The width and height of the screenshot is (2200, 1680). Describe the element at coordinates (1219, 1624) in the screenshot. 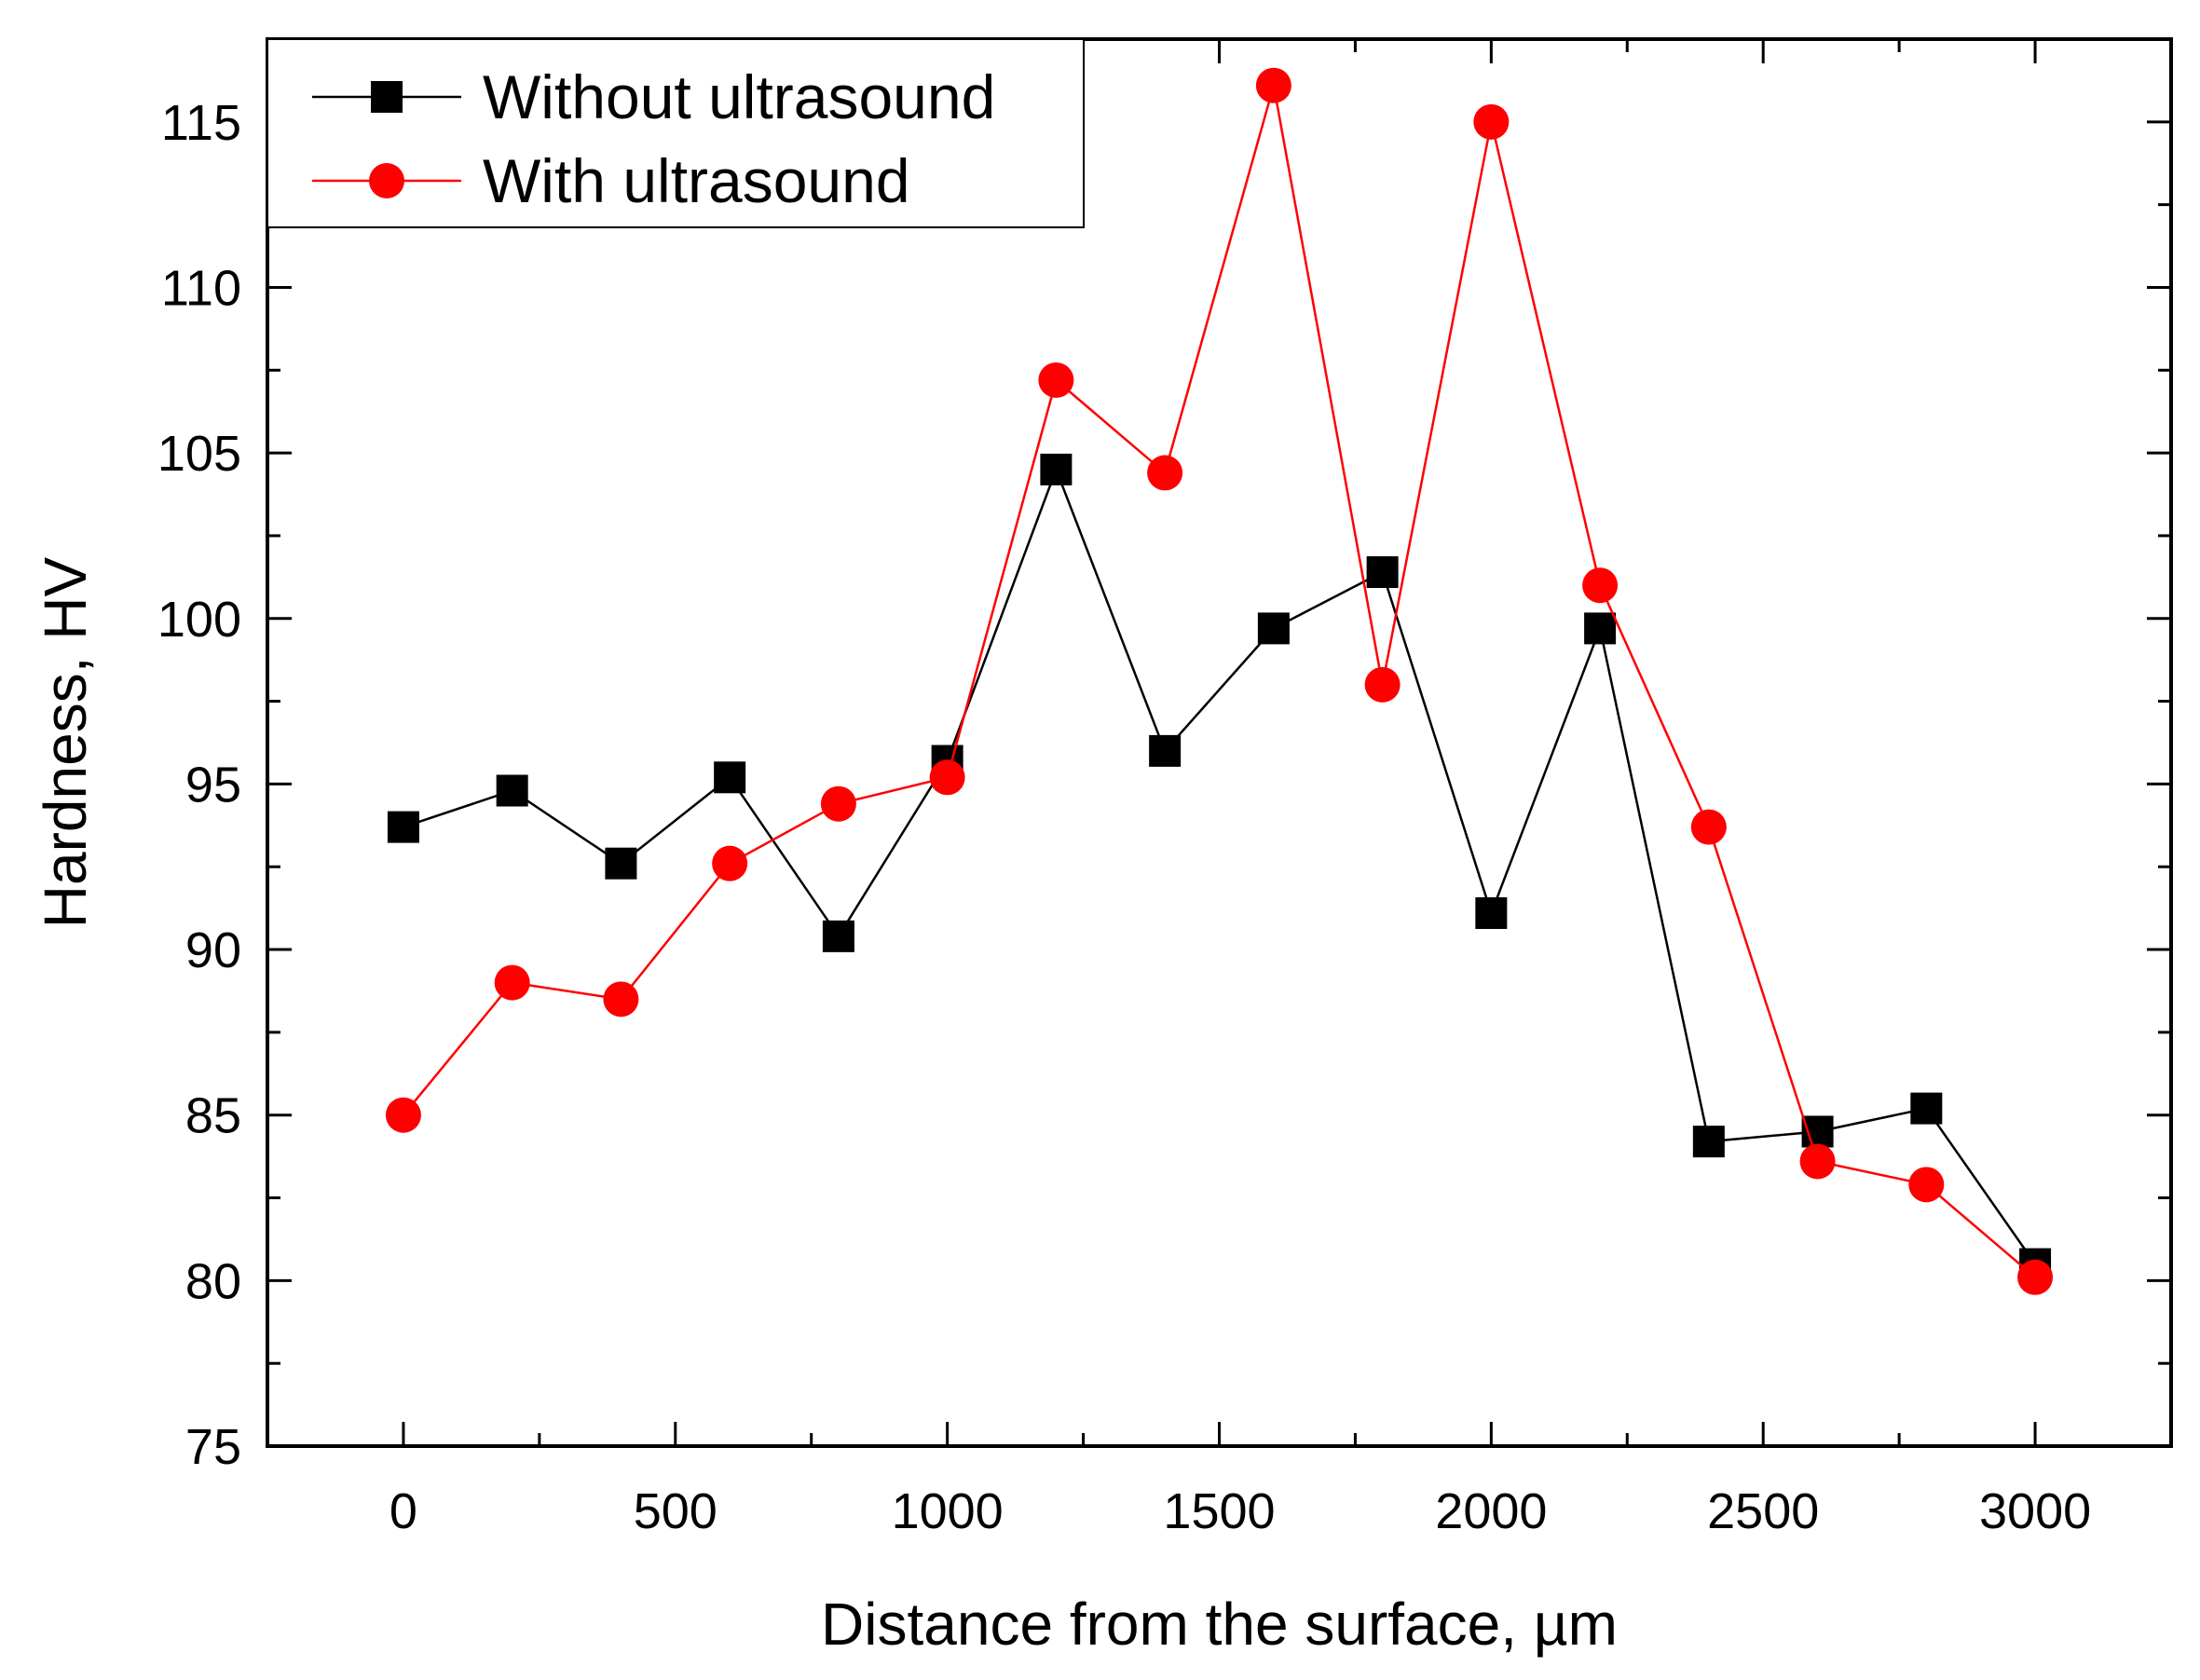

I see `x-axis-title: Distance from the surface, µm` at that location.